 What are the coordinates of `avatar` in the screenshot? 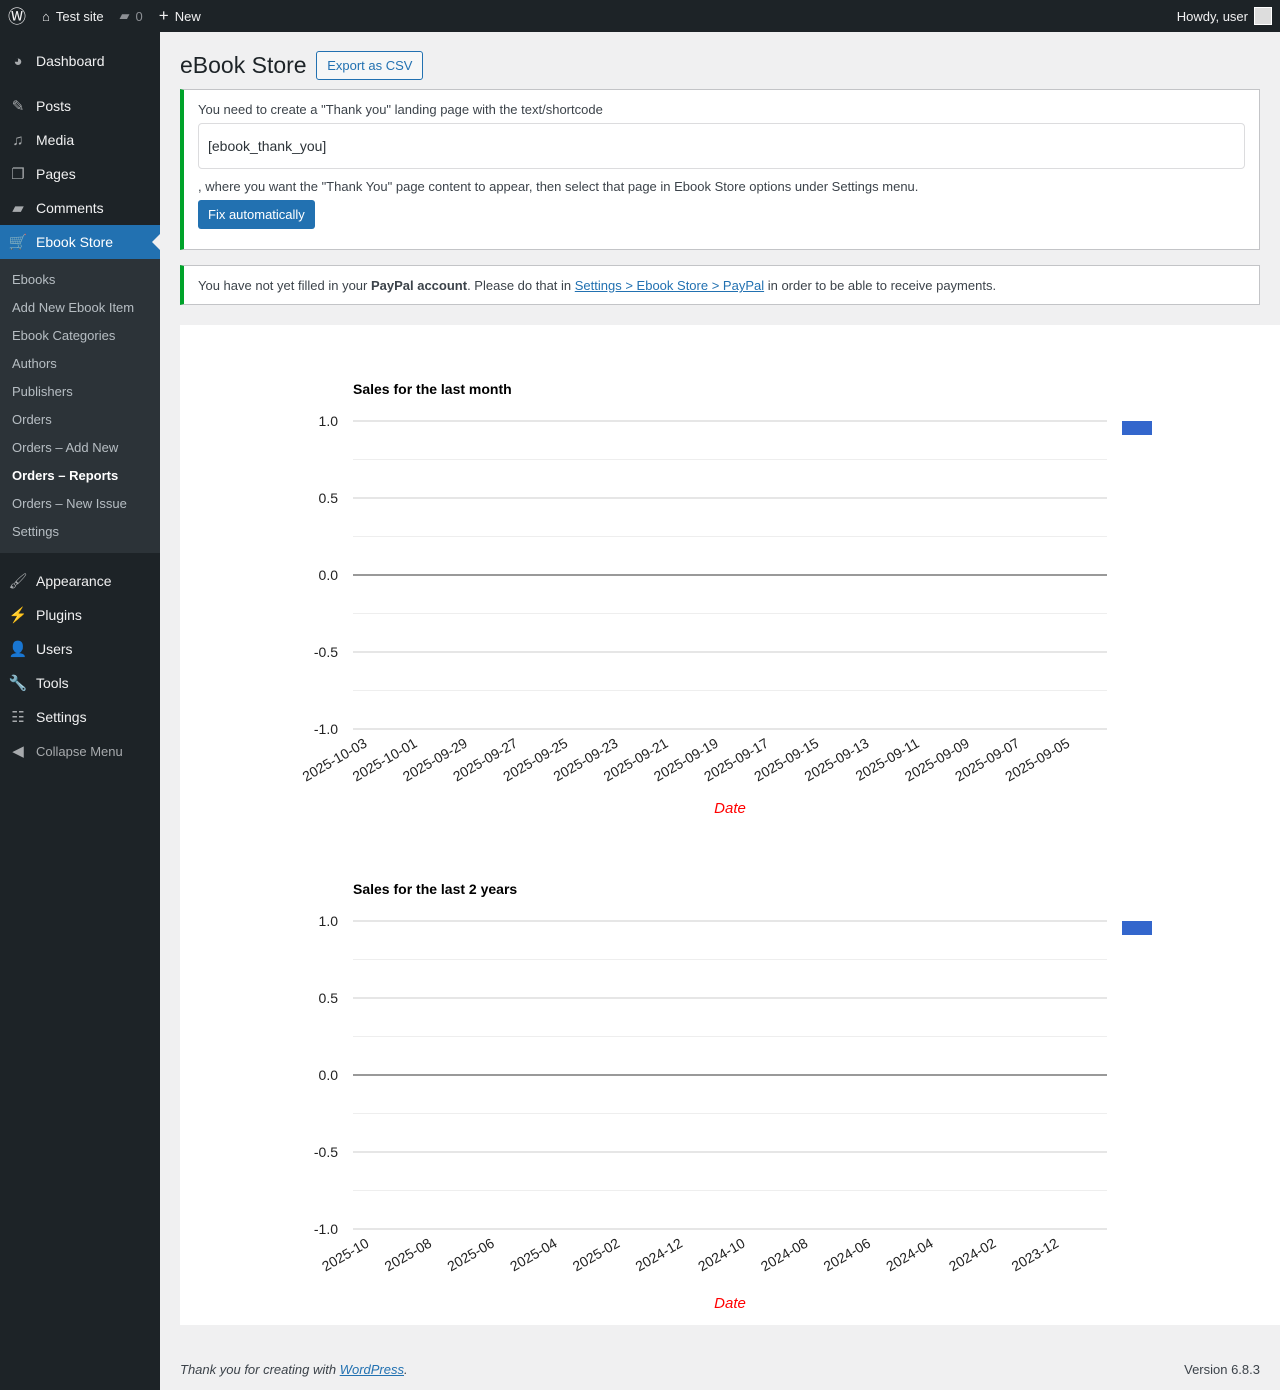 It's located at (1263, 16).